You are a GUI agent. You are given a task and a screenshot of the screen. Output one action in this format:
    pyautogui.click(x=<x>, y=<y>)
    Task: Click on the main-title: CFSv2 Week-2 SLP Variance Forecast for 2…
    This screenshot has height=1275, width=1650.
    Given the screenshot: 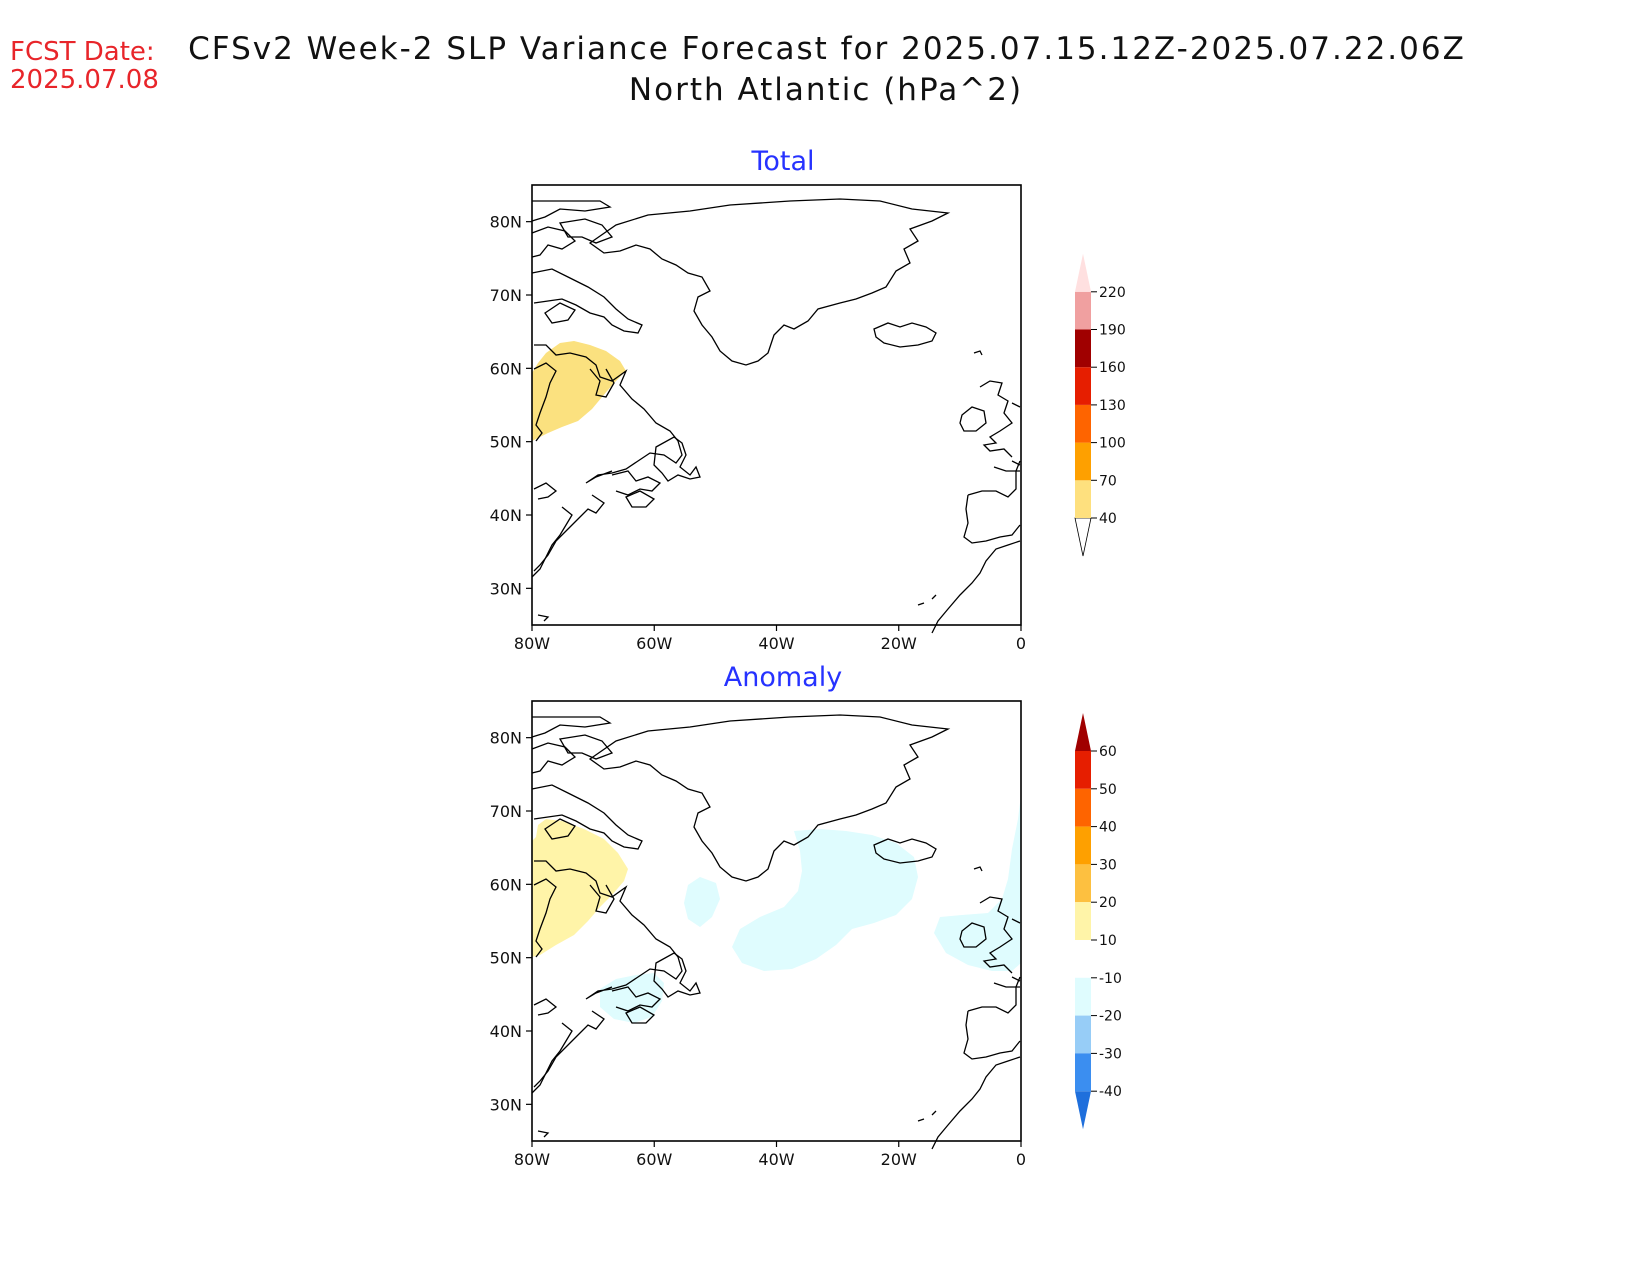 What is the action you would take?
    pyautogui.click(x=827, y=49)
    